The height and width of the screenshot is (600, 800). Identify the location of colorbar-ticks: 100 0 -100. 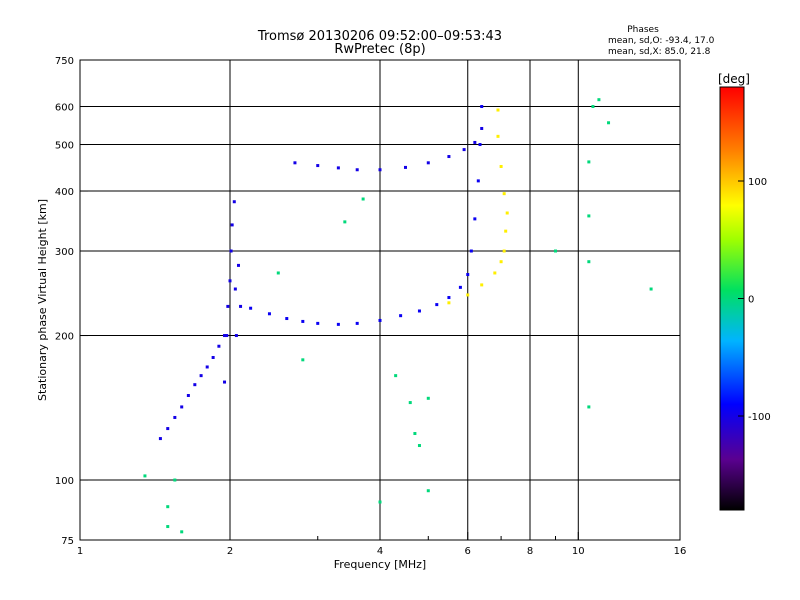
(754, 300).